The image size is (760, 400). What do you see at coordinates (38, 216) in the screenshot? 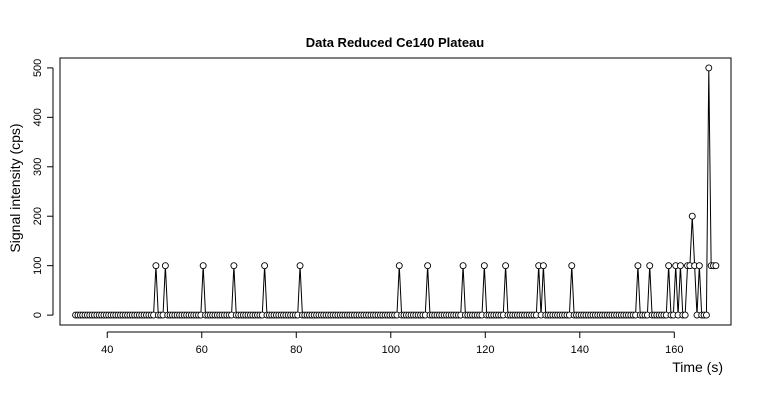
I see `y-tick-label: 200` at bounding box center [38, 216].